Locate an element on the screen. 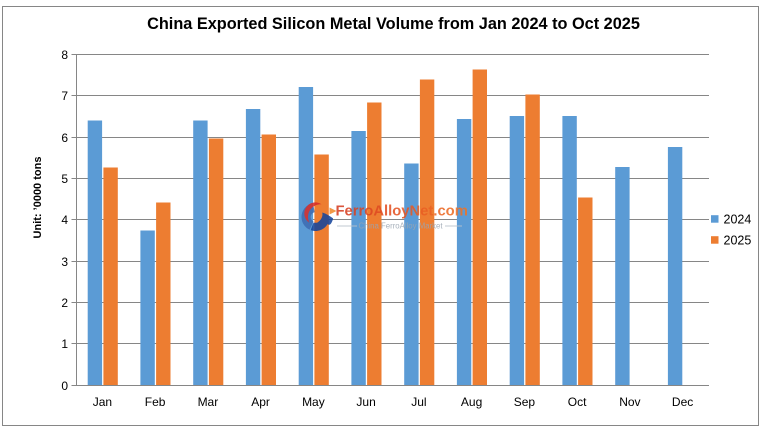  svg-text: Jun is located at coordinates (365, 402).